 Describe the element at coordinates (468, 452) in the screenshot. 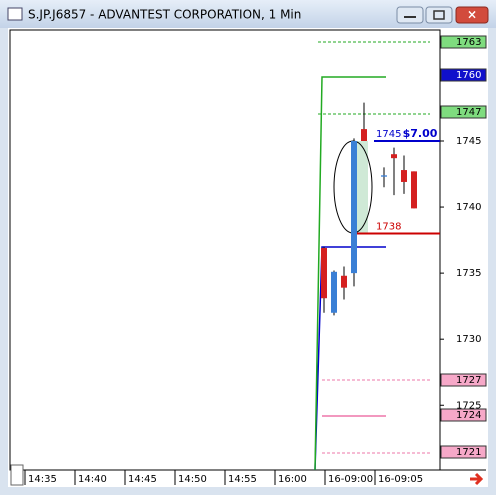

I see `level-tag-label: 1721` at that location.